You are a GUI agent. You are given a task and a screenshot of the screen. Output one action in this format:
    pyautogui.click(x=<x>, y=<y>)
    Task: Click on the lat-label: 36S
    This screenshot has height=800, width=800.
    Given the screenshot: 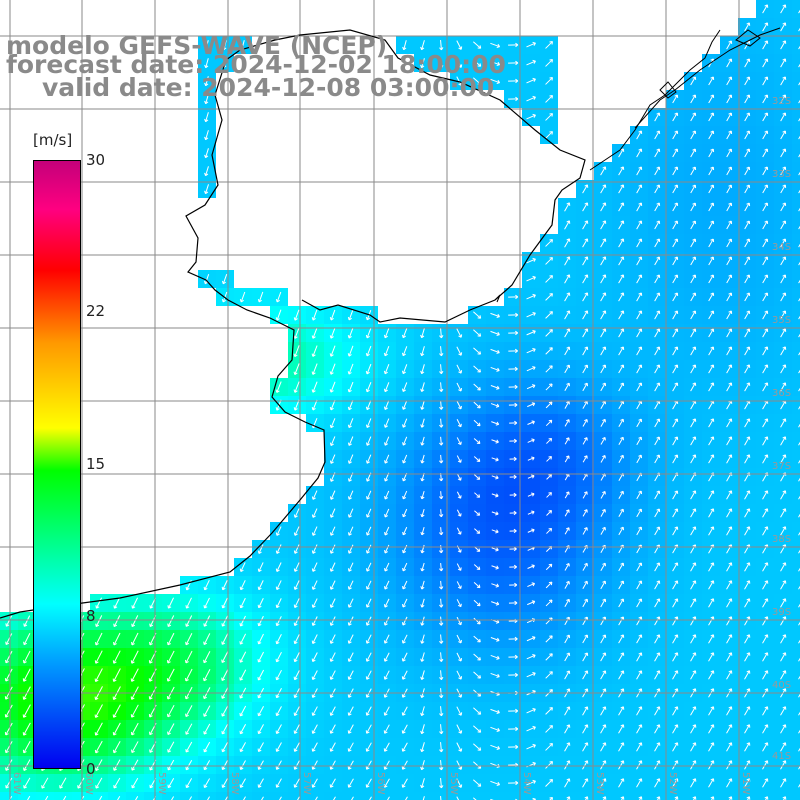 What is the action you would take?
    pyautogui.click(x=781, y=393)
    